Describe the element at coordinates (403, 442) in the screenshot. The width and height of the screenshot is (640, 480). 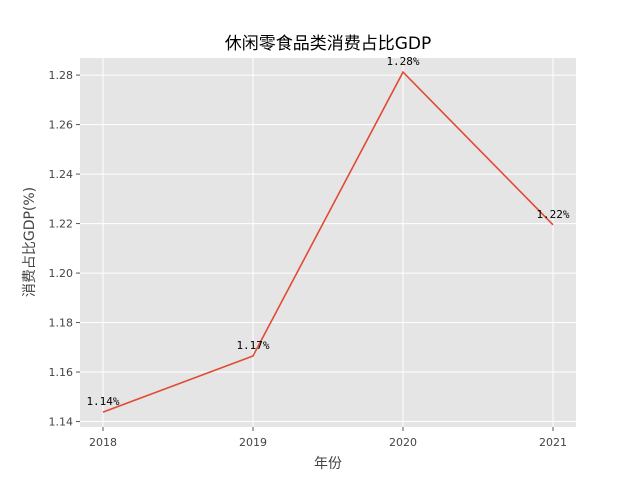
I see `x-tick-label: 2020` at that location.